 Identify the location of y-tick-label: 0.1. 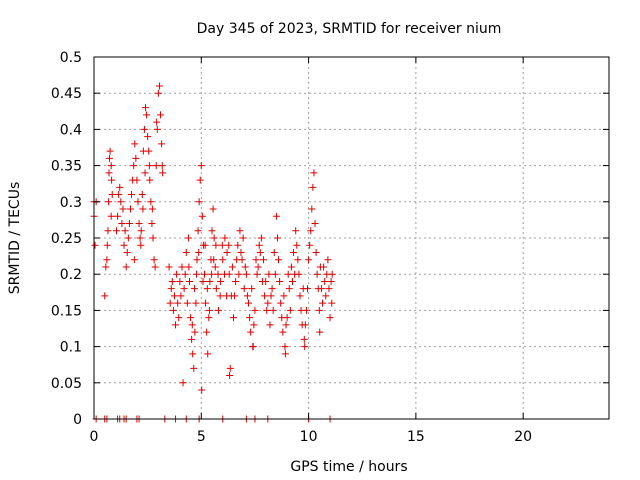
(71, 348).